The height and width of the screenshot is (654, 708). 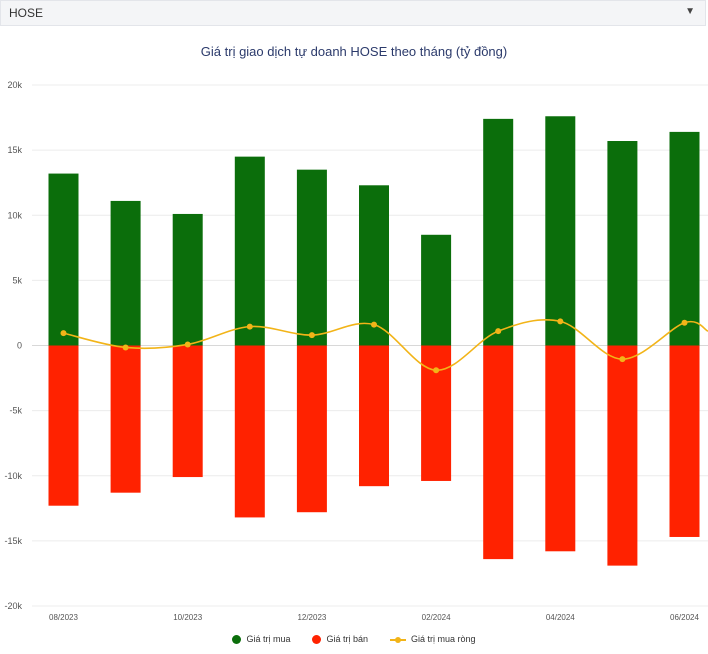 What do you see at coordinates (63, 617) in the screenshot?
I see `x-tick-label: 08/2023` at bounding box center [63, 617].